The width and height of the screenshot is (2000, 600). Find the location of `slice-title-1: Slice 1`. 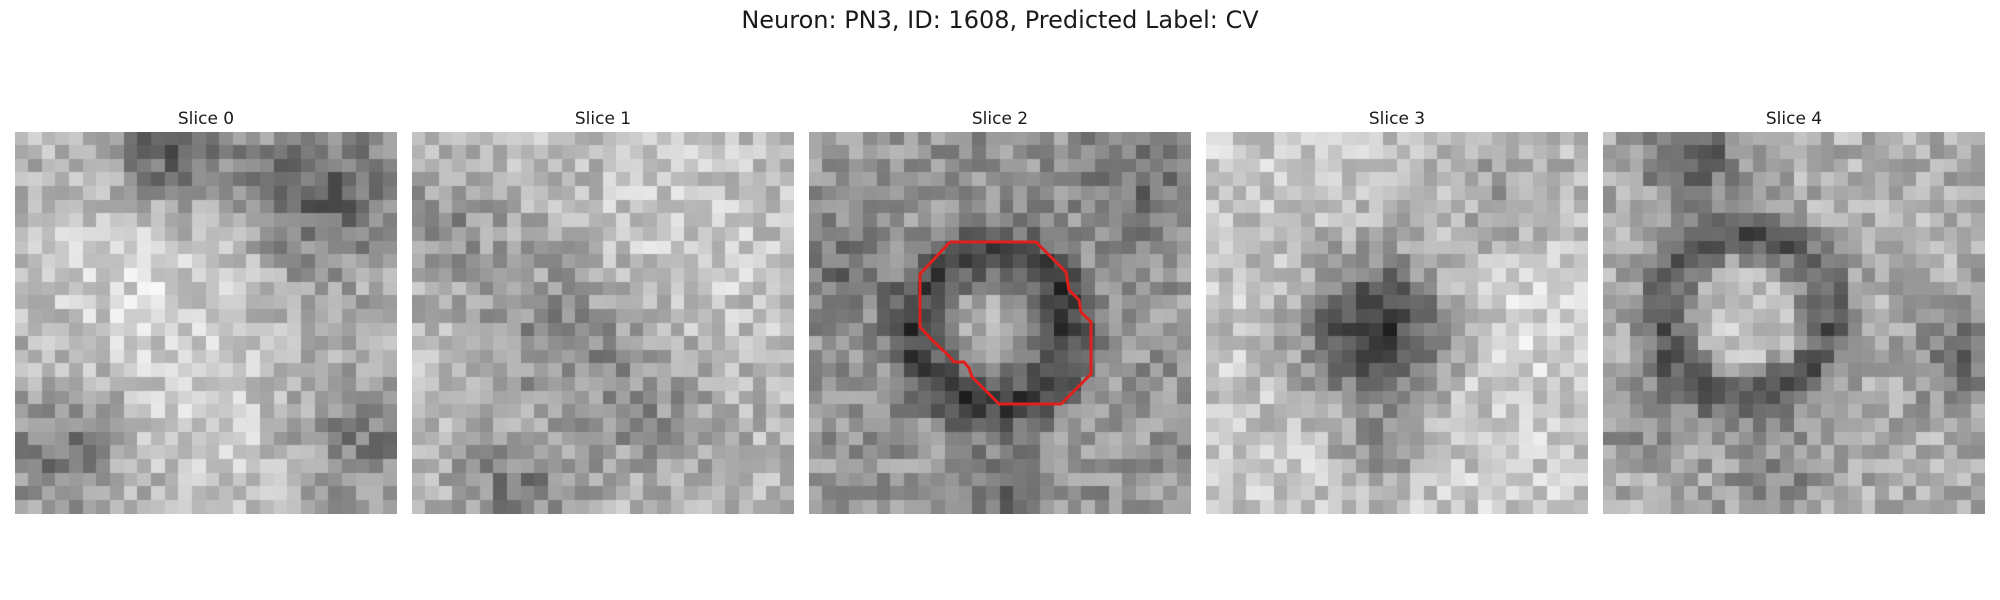

slice-title-1: Slice 1 is located at coordinates (603, 119).